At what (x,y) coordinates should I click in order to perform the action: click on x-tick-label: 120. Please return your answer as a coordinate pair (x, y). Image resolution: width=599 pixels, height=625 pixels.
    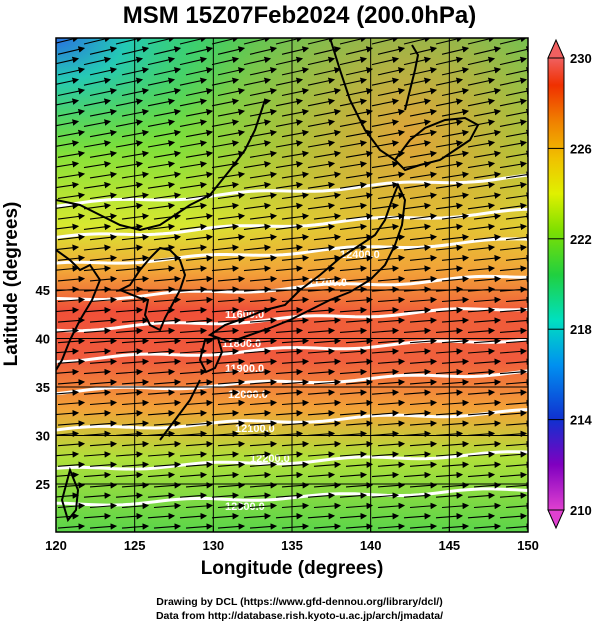
    Looking at the image, I should click on (56, 545).